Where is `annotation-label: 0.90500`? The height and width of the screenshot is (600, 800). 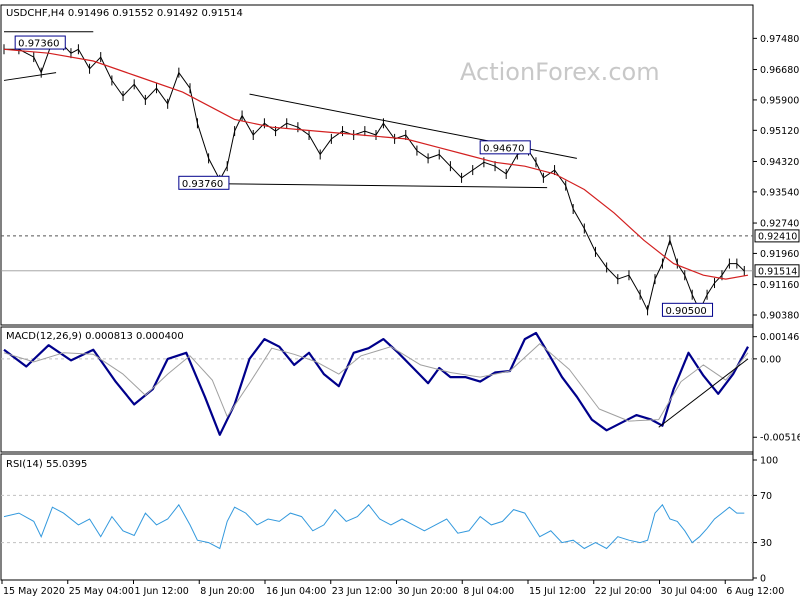 annotation-label: 0.90500 is located at coordinates (685, 311).